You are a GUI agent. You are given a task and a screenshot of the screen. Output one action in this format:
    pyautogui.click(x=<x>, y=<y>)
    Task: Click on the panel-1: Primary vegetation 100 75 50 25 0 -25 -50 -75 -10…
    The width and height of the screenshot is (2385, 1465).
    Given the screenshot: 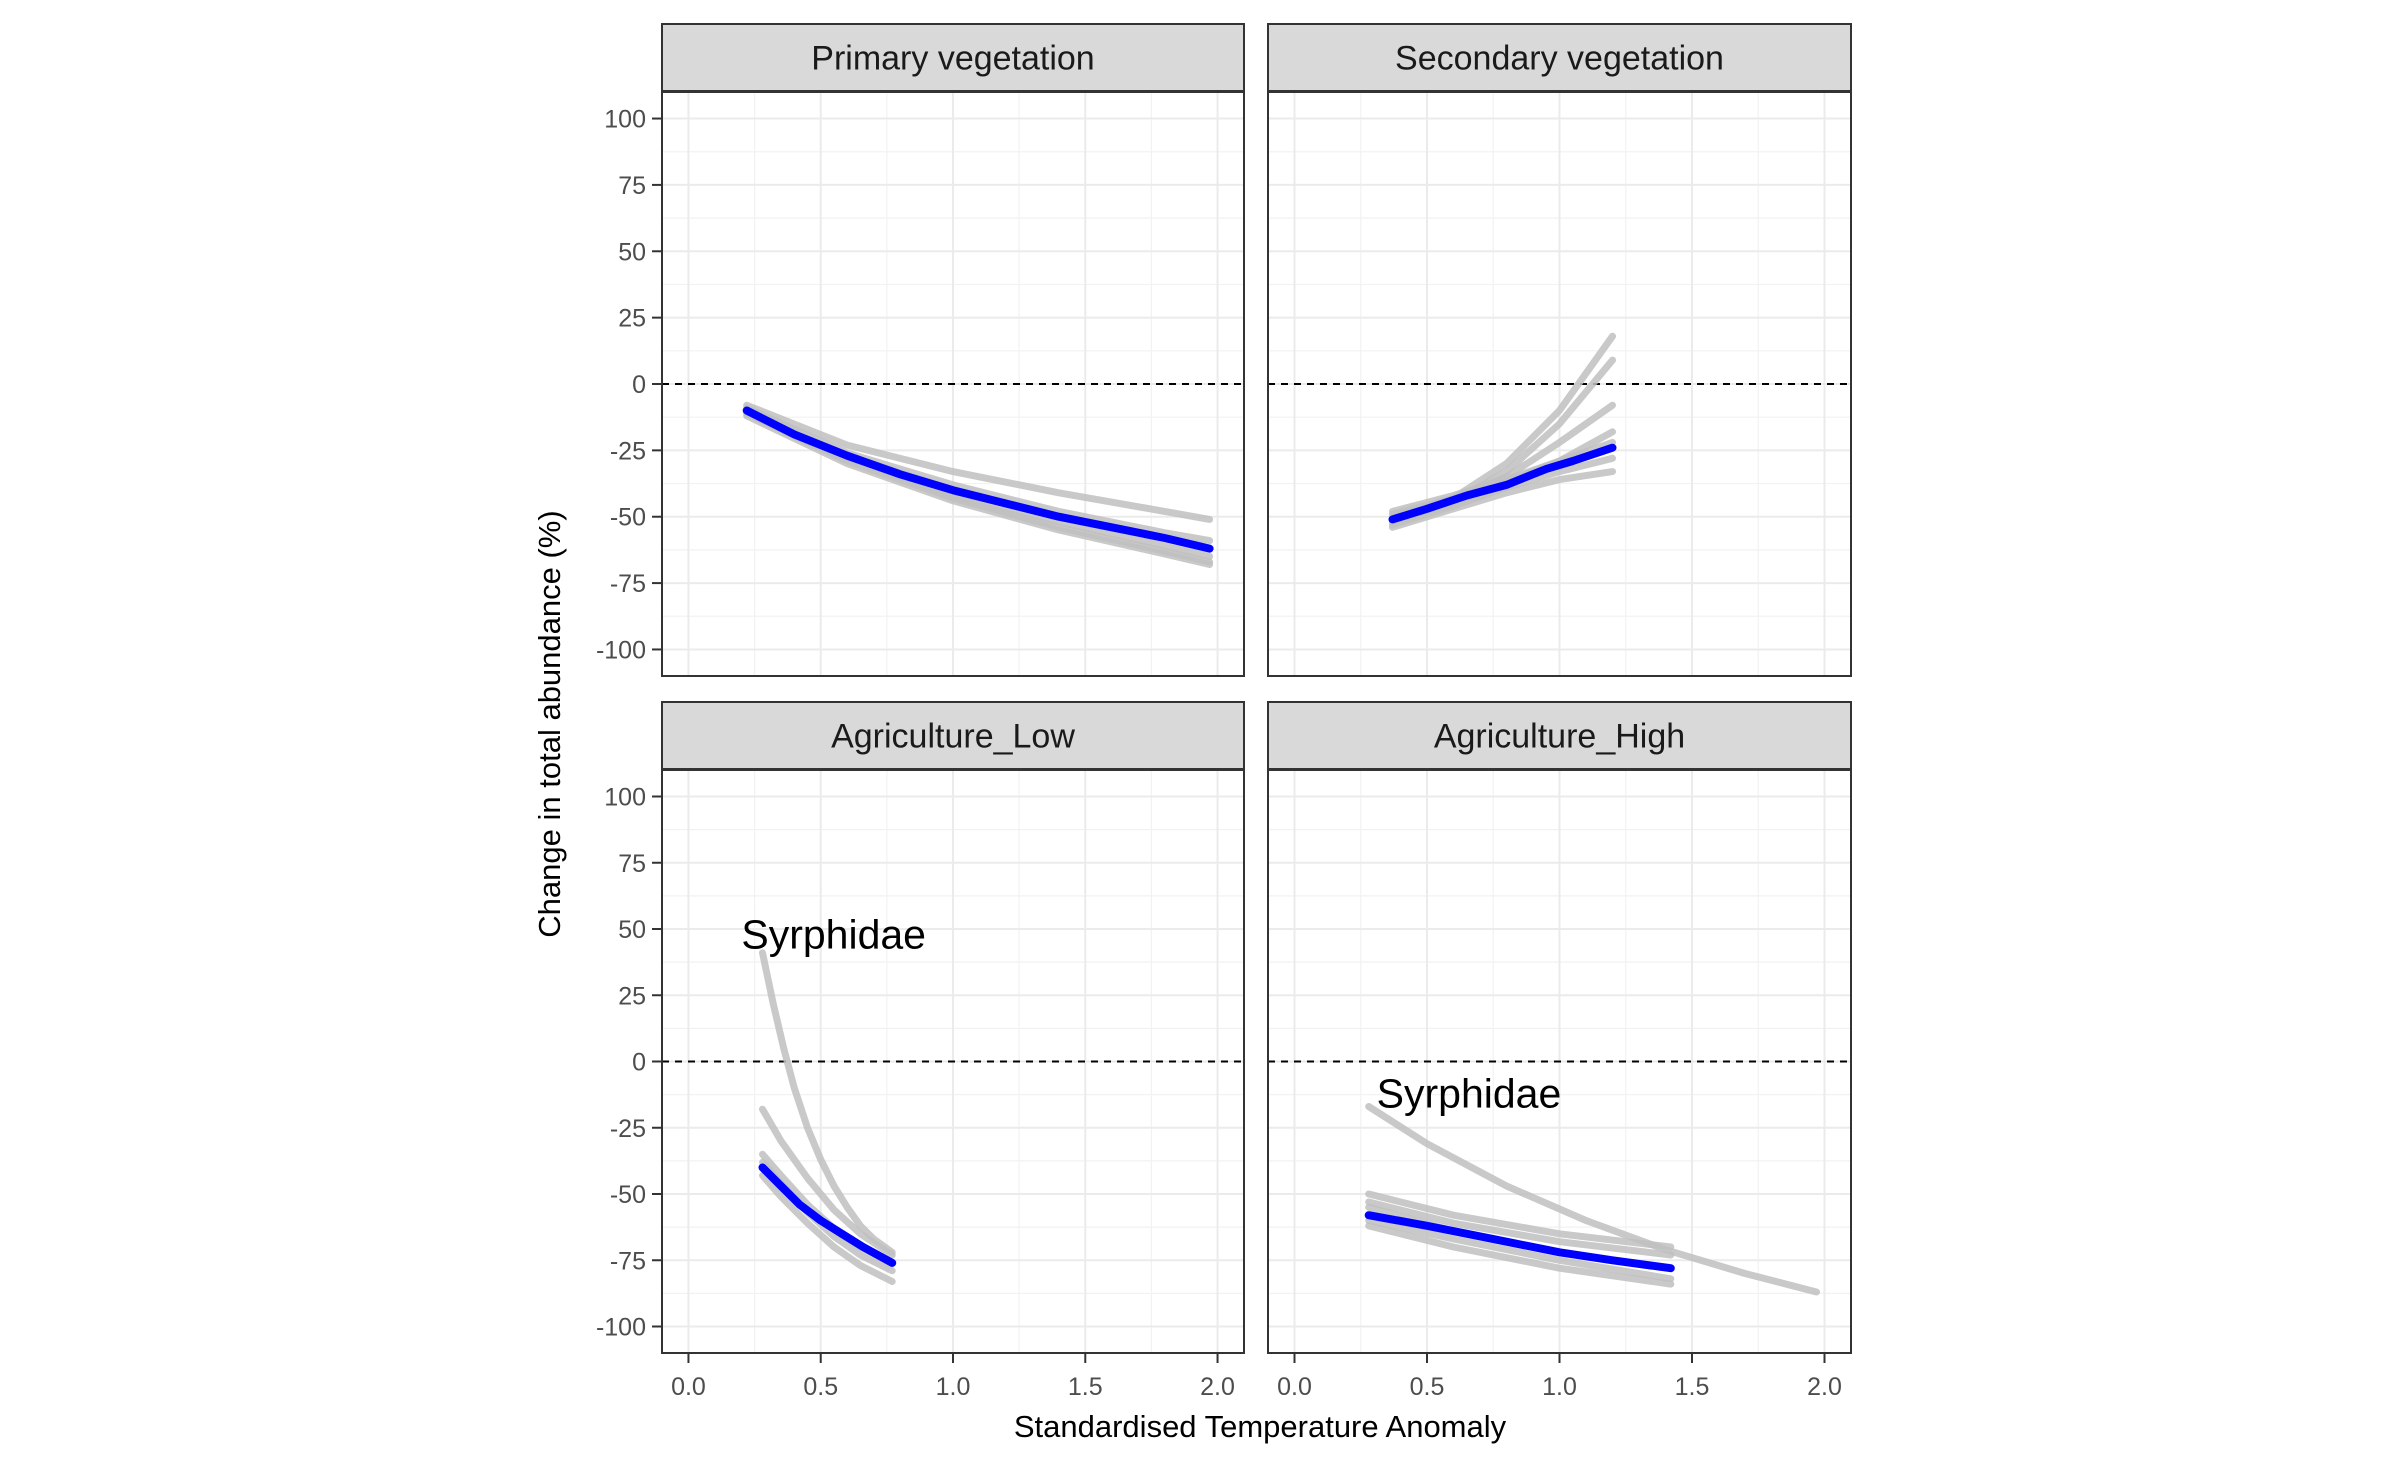 What is the action you would take?
    pyautogui.click(x=920, y=350)
    